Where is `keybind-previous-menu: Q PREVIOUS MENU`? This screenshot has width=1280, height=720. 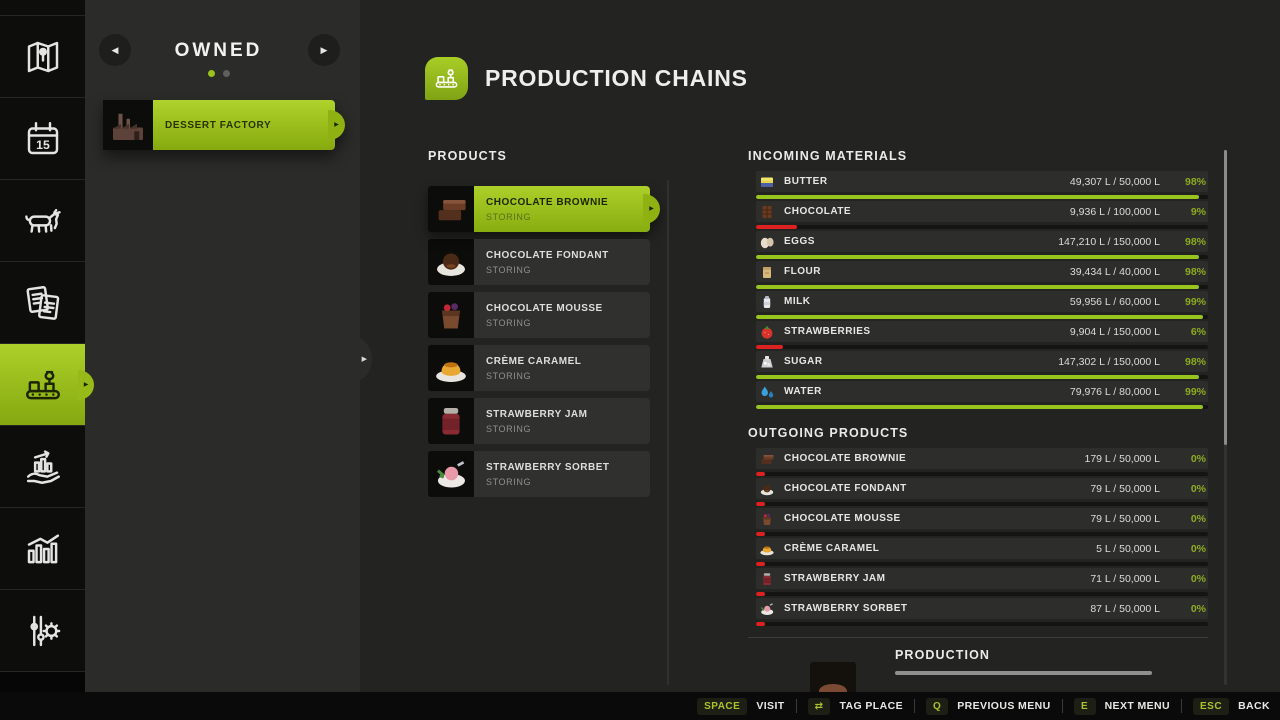 keybind-previous-menu: Q PREVIOUS MENU is located at coordinates (988, 706).